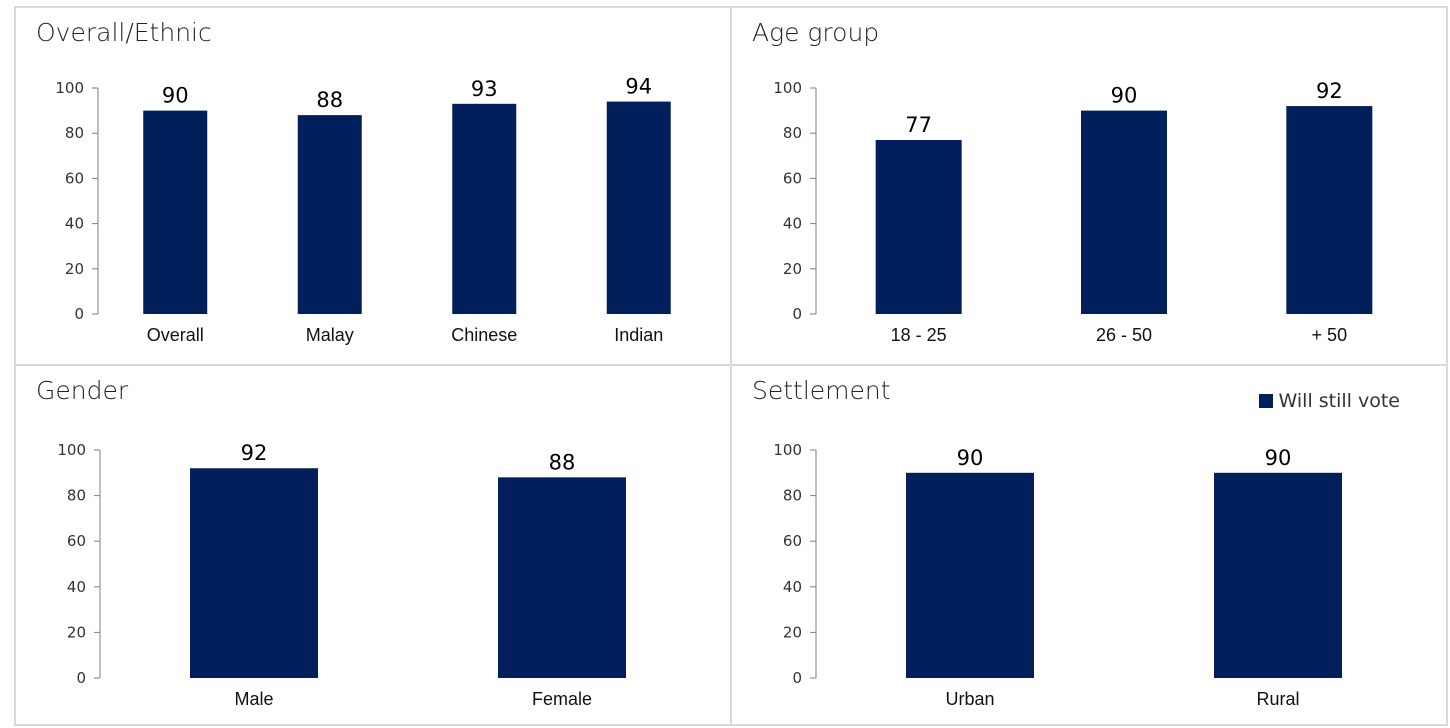 Image resolution: width=1450 pixels, height=728 pixels. Describe the element at coordinates (1124, 335) in the screenshot. I see `category-label: 26 - 50` at that location.